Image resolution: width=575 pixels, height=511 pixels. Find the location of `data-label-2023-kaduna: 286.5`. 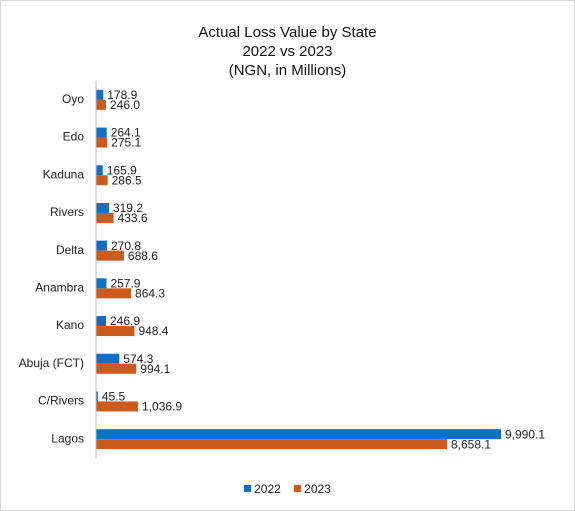

data-label-2023-kaduna: 286.5 is located at coordinates (127, 180).